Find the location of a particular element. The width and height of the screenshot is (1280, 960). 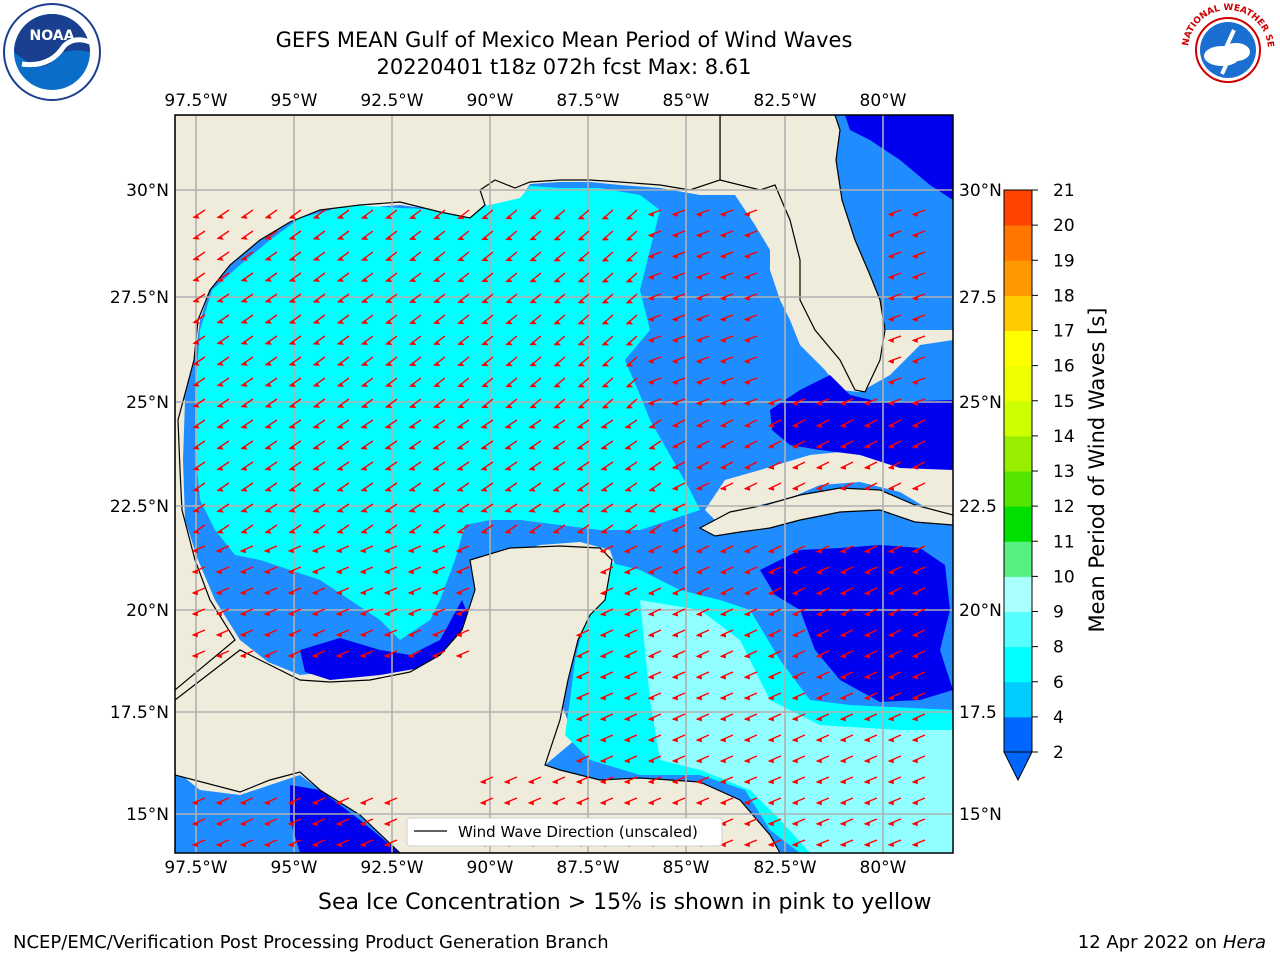

colorbar-tick-label: 16 is located at coordinates (1064, 367).